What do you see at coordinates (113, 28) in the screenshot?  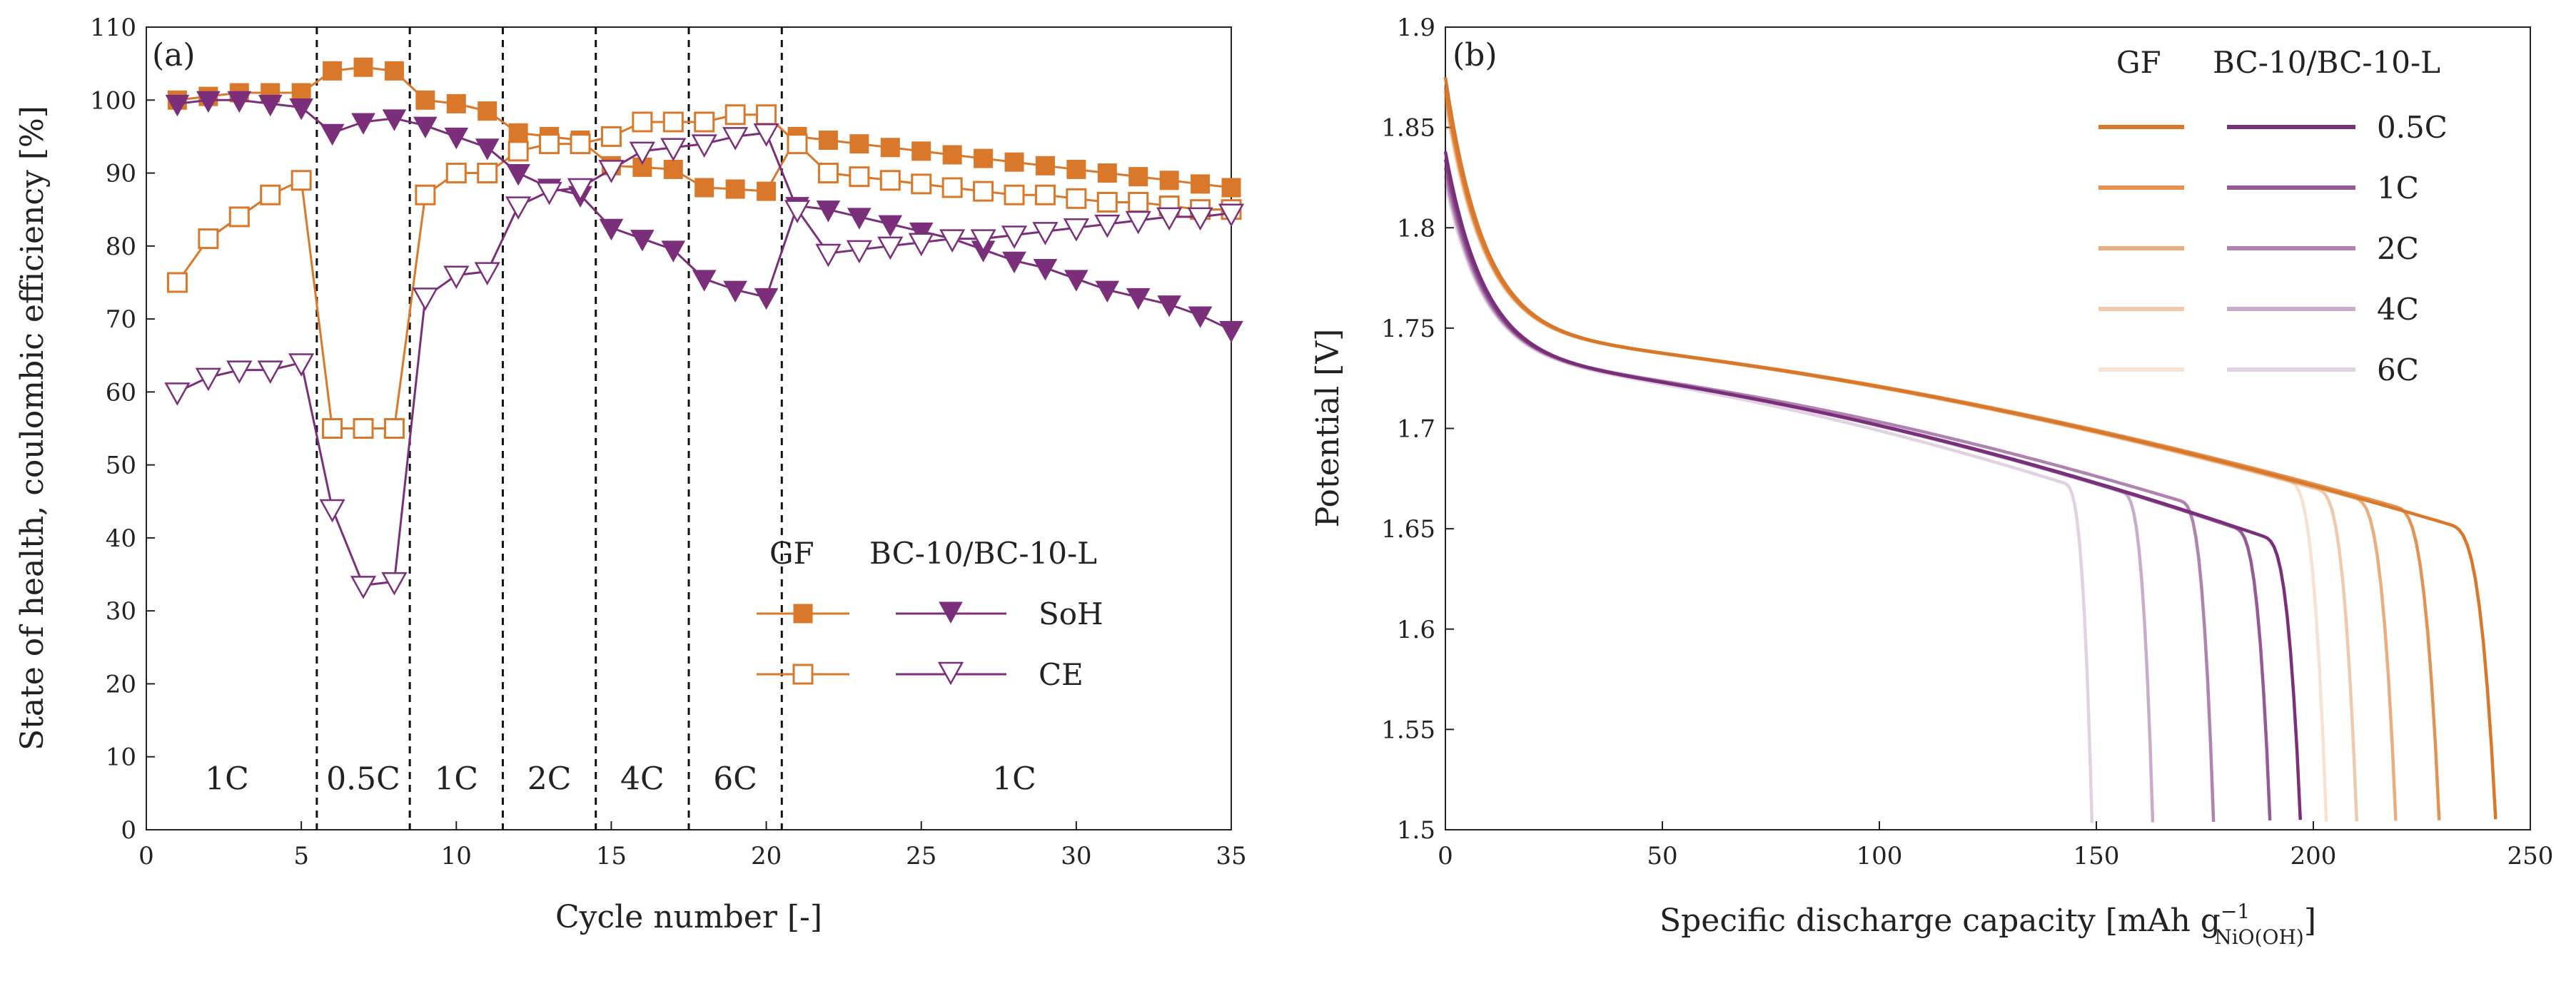 I see `panel-a-ytick-label: 110` at bounding box center [113, 28].